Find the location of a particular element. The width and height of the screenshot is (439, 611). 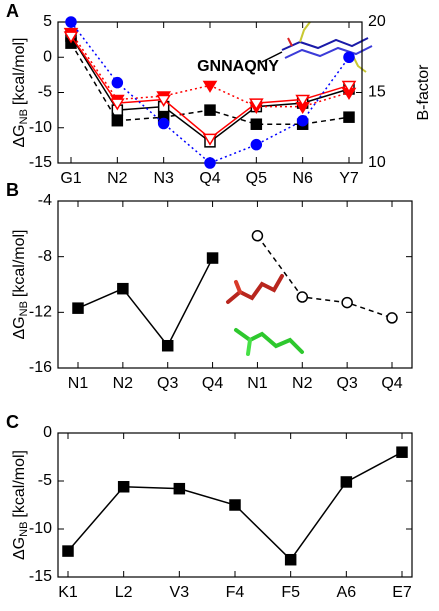

x-tick-label: V3 is located at coordinates (180, 592).